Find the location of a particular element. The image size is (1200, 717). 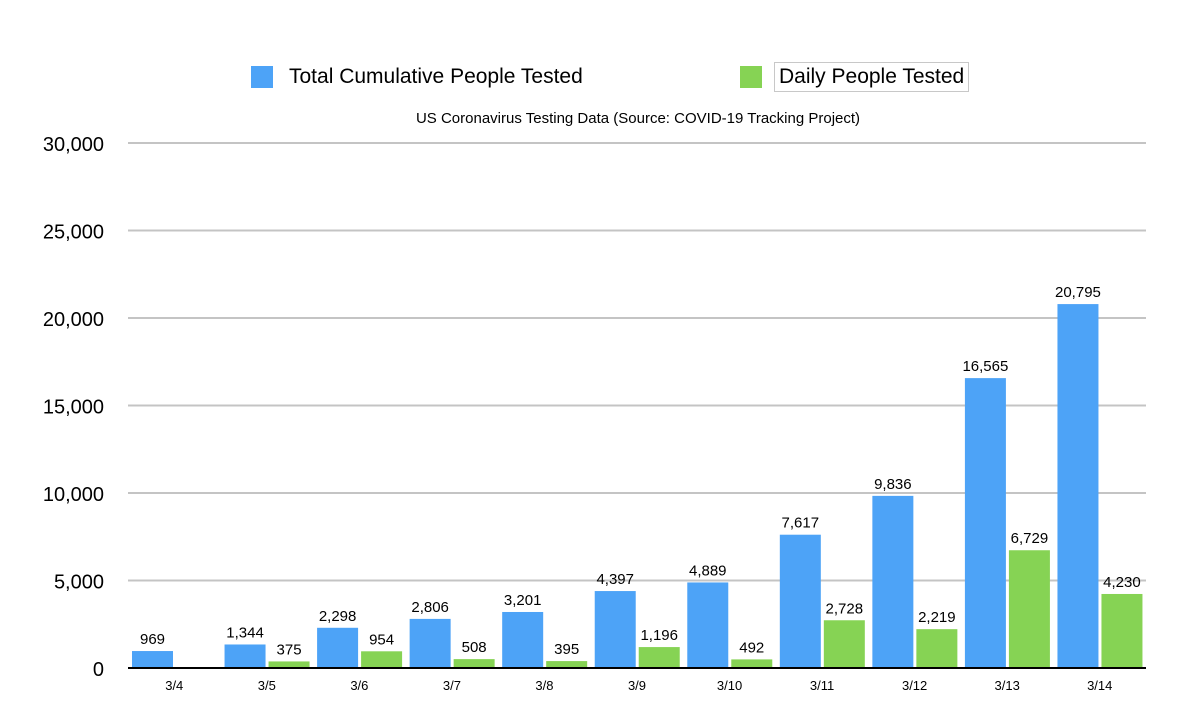

data-label-total-cumulative: 20,795 is located at coordinates (1078, 292).